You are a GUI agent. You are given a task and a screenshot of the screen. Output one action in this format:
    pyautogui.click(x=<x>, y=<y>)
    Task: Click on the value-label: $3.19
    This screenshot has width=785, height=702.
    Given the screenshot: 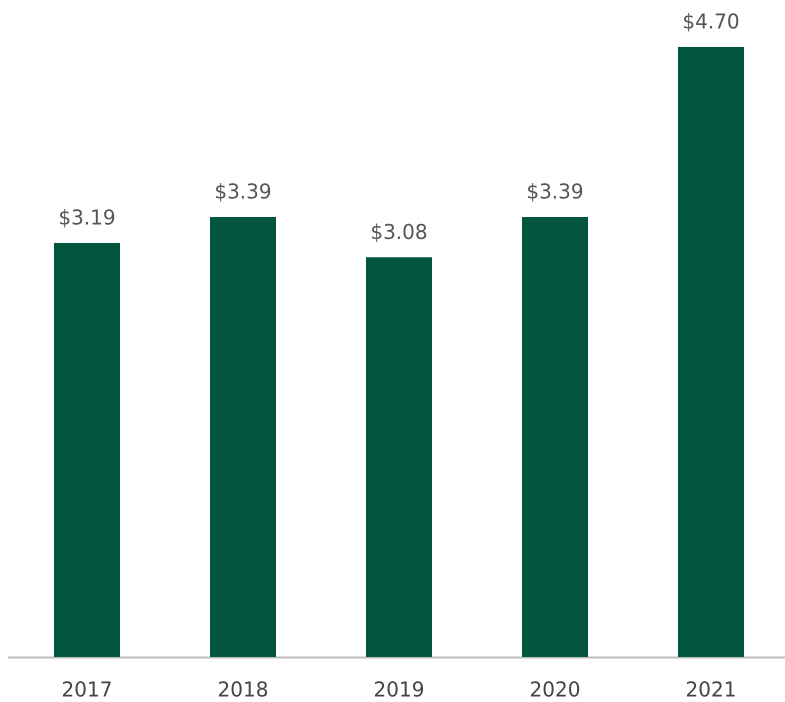 What is the action you would take?
    pyautogui.click(x=86, y=217)
    